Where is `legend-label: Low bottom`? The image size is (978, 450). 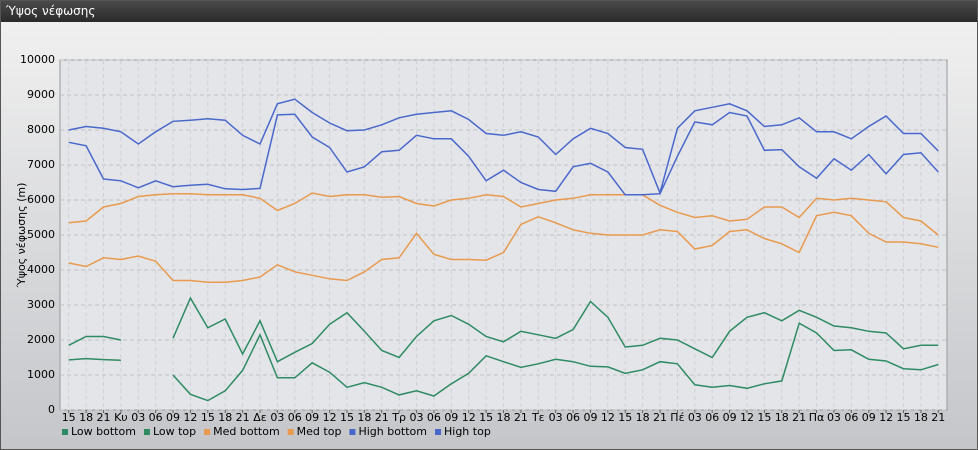 legend-label: Low bottom is located at coordinates (103, 431).